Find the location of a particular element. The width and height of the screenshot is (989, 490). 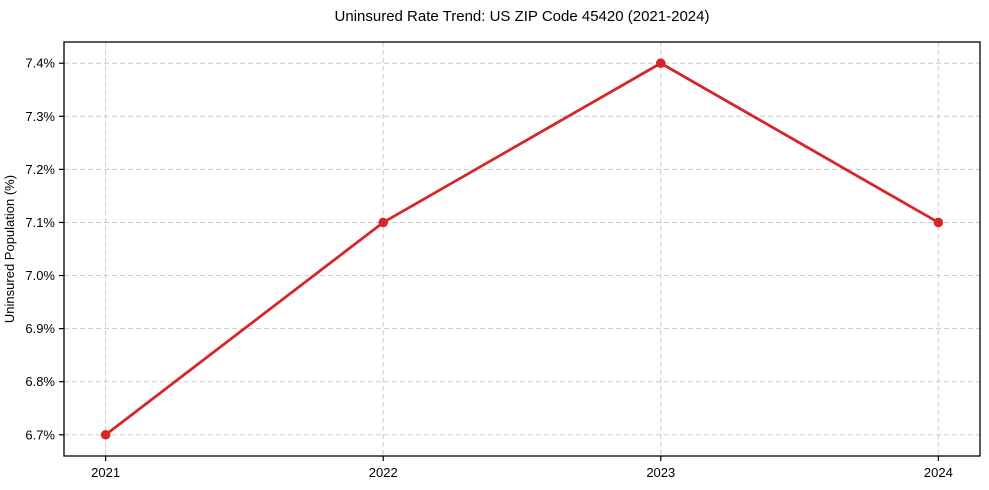

y-tick-label: 6.9% is located at coordinates (40, 328).